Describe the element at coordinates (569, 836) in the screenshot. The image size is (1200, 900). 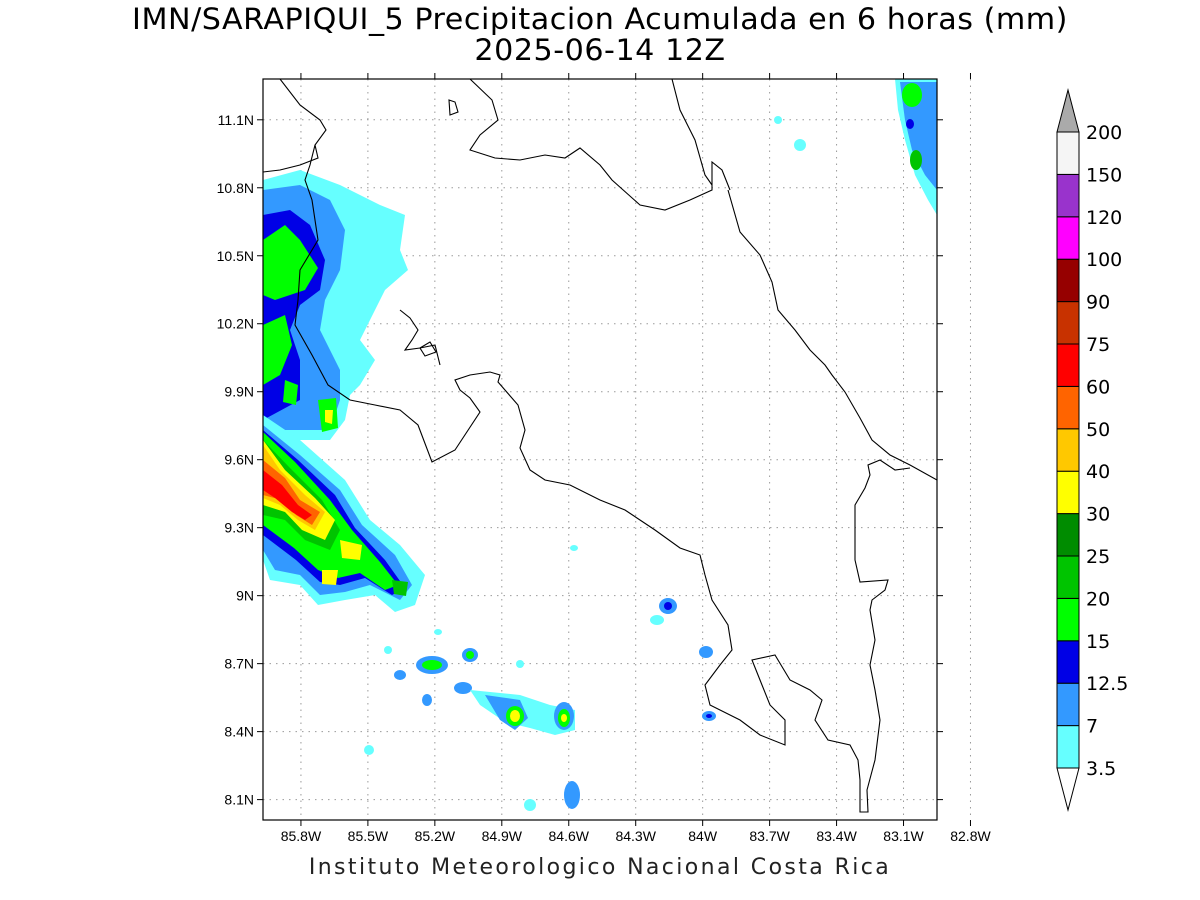
I see `lon-tick-label: 84.6W` at that location.